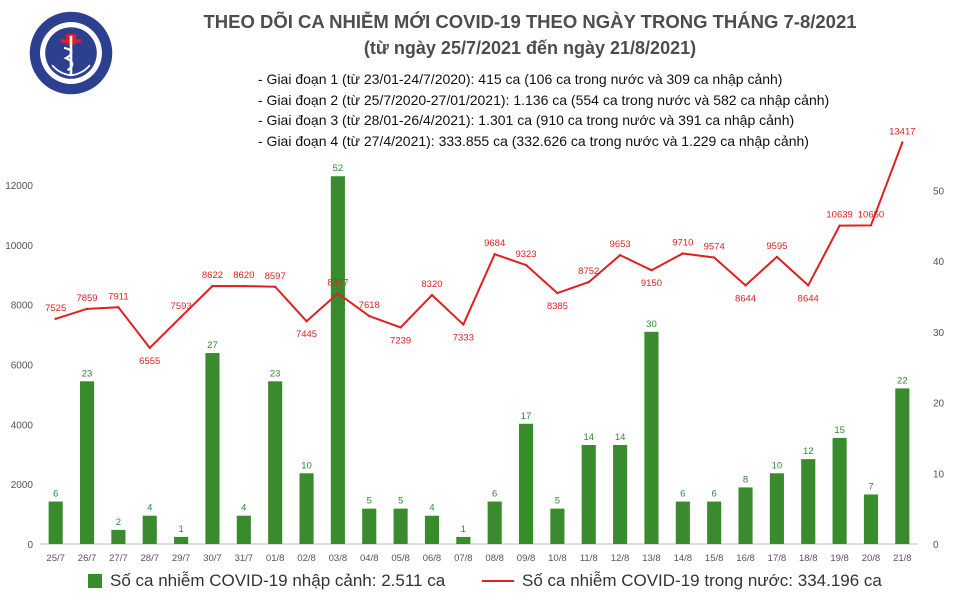 Image resolution: width=957 pixels, height=607 pixels. I want to click on bar-value-label: 22, so click(902, 380).